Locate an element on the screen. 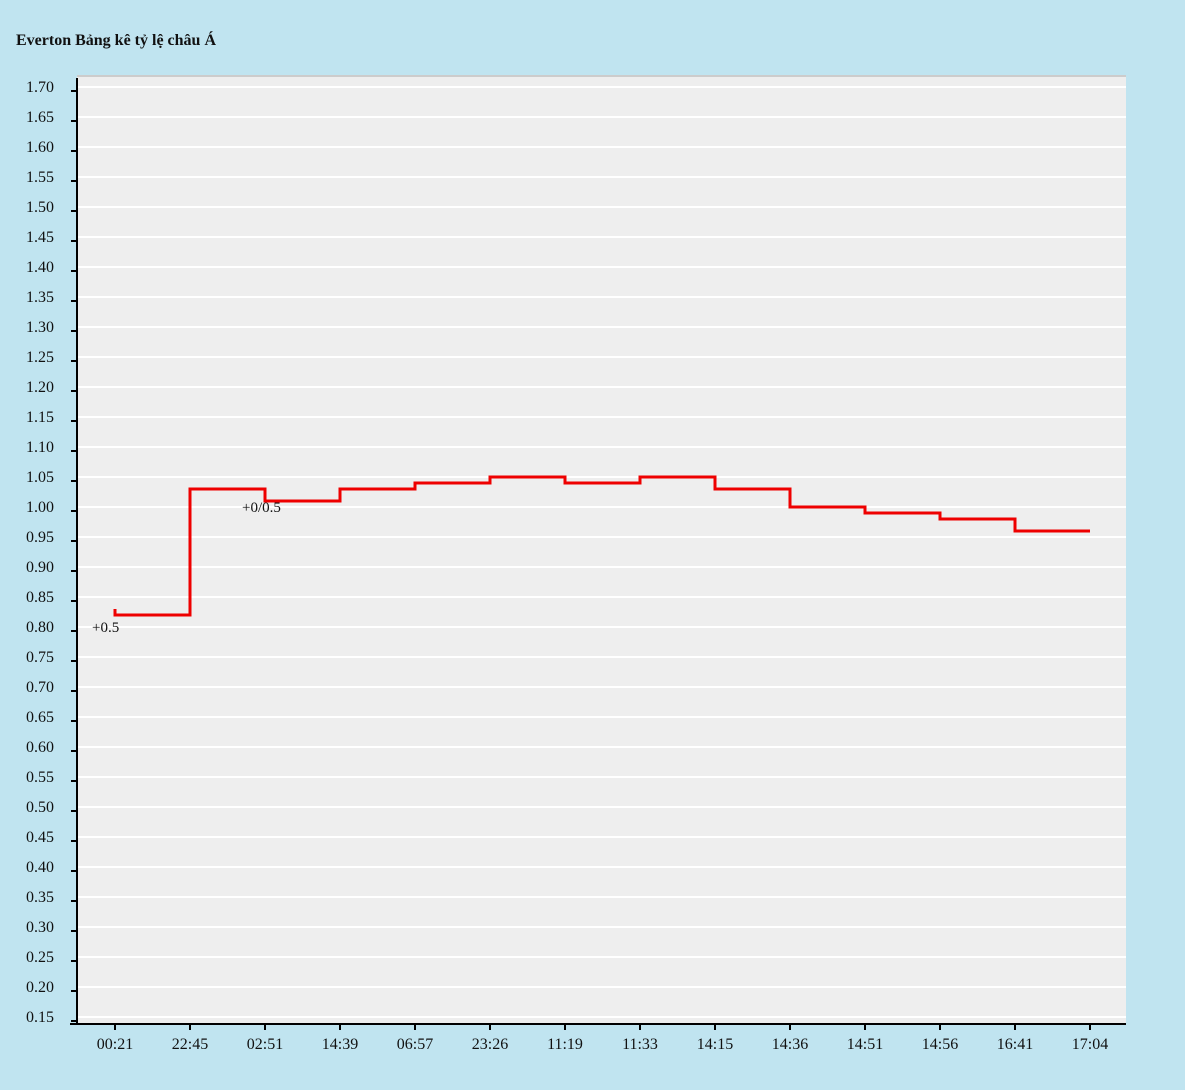 The width and height of the screenshot is (1185, 1090). y-tick-label: 1.65 is located at coordinates (40, 117).